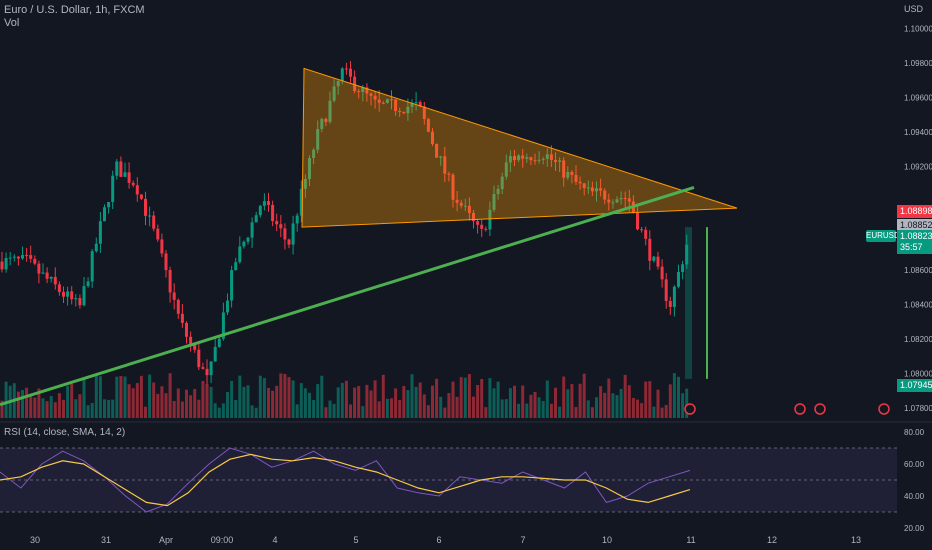 The width and height of the screenshot is (932, 550). I want to click on time-axis-tick: 6, so click(438, 540).